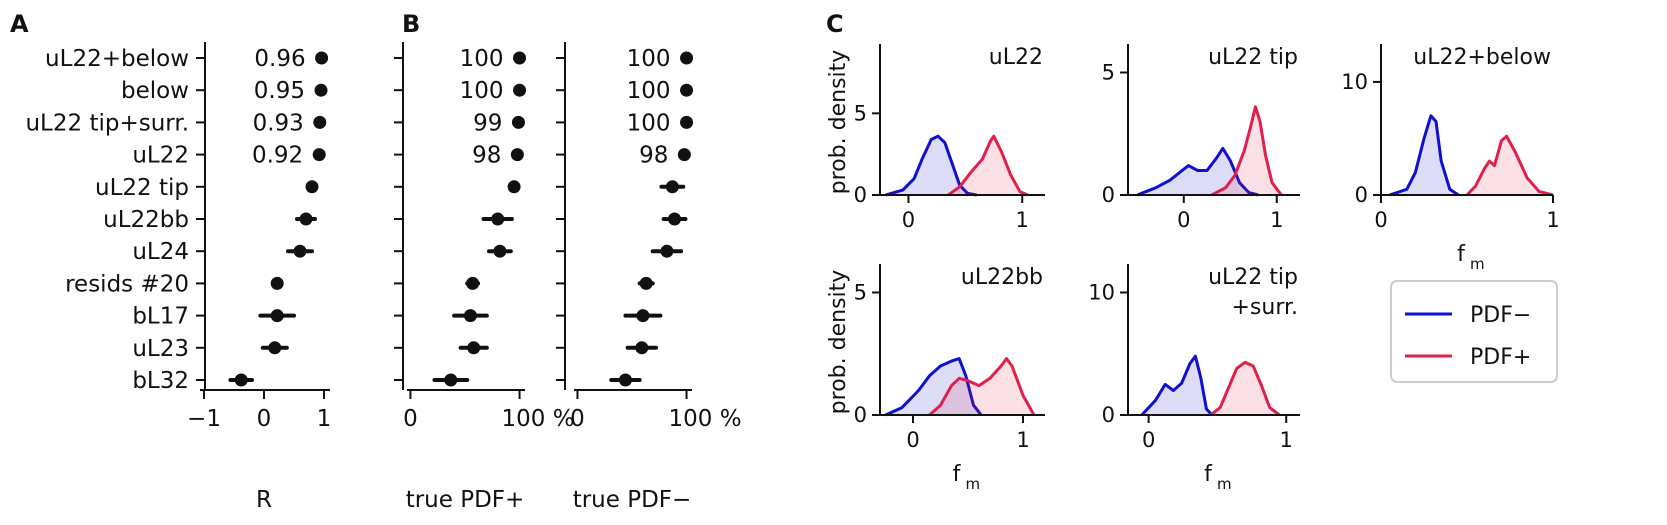  Describe the element at coordinates (1477, 264) in the screenshot. I see `density-panel-2-x-label-sub: m` at that location.